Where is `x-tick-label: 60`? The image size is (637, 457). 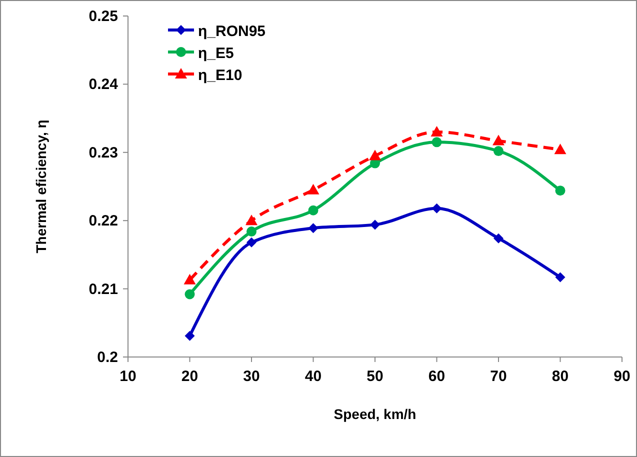 x-tick-label: 60 is located at coordinates (437, 376).